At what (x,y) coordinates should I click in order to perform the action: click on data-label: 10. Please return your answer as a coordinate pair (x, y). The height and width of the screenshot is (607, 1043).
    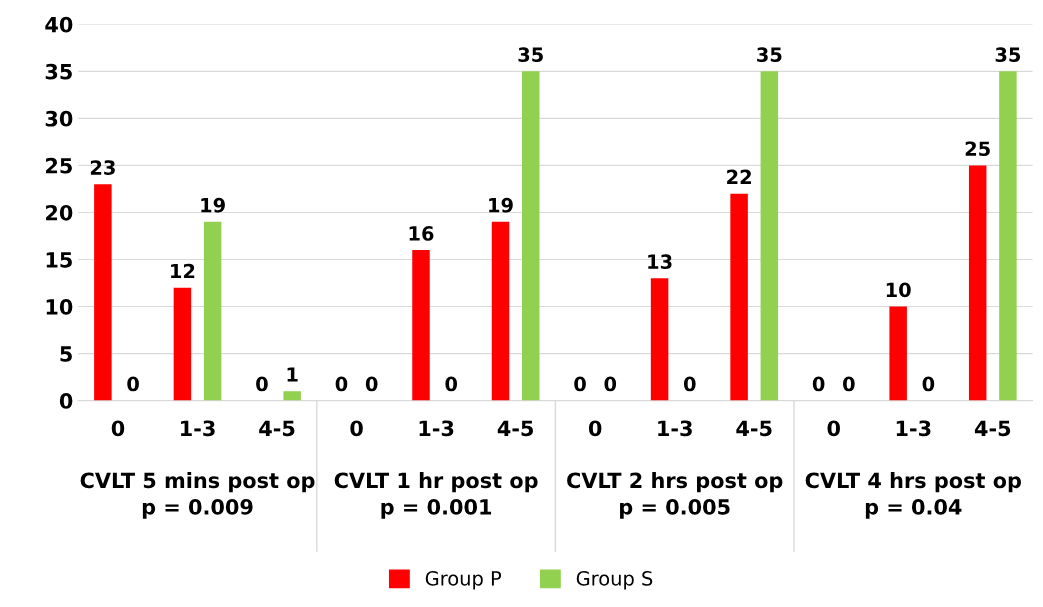
    Looking at the image, I should click on (898, 290).